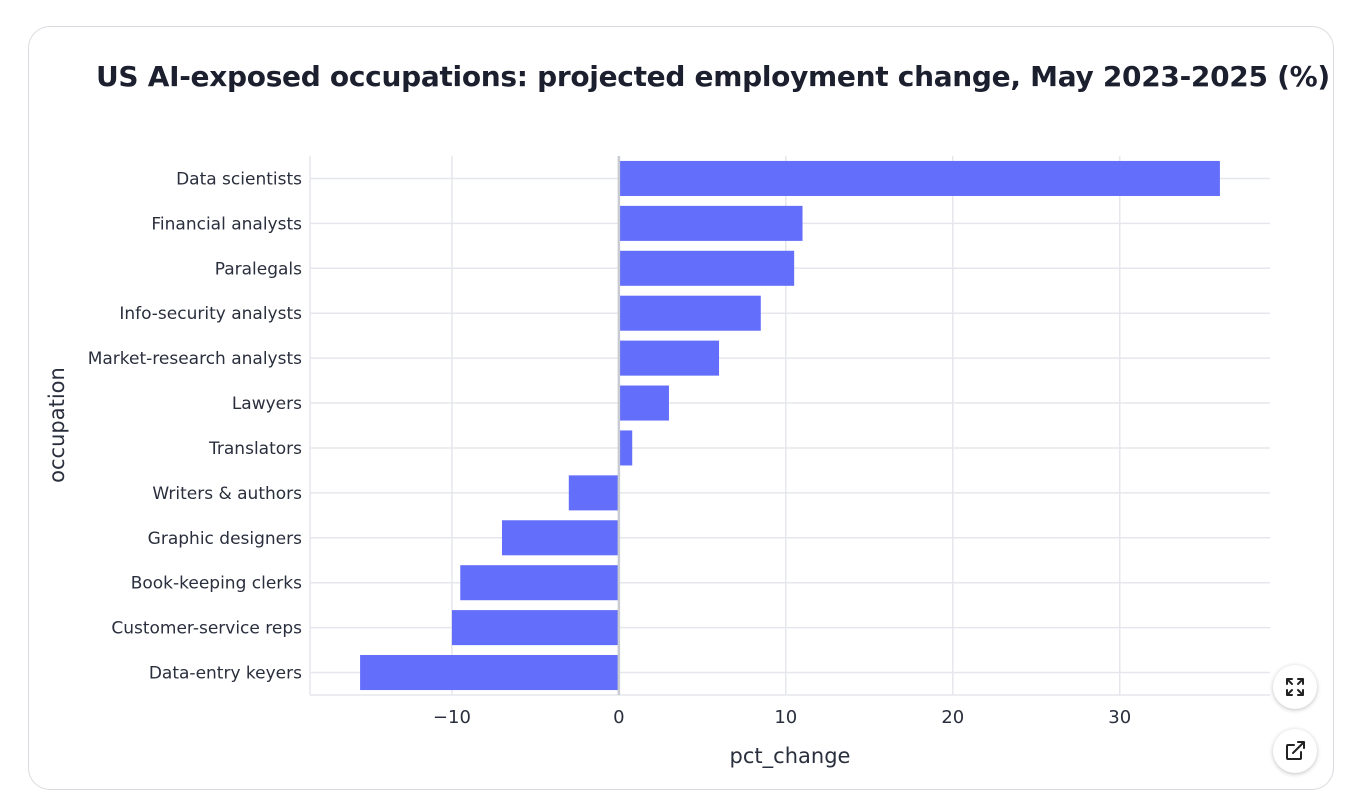 Image resolution: width=1358 pixels, height=812 pixels. What do you see at coordinates (225, 674) in the screenshot?
I see `category-label: Data-entry keyers` at bounding box center [225, 674].